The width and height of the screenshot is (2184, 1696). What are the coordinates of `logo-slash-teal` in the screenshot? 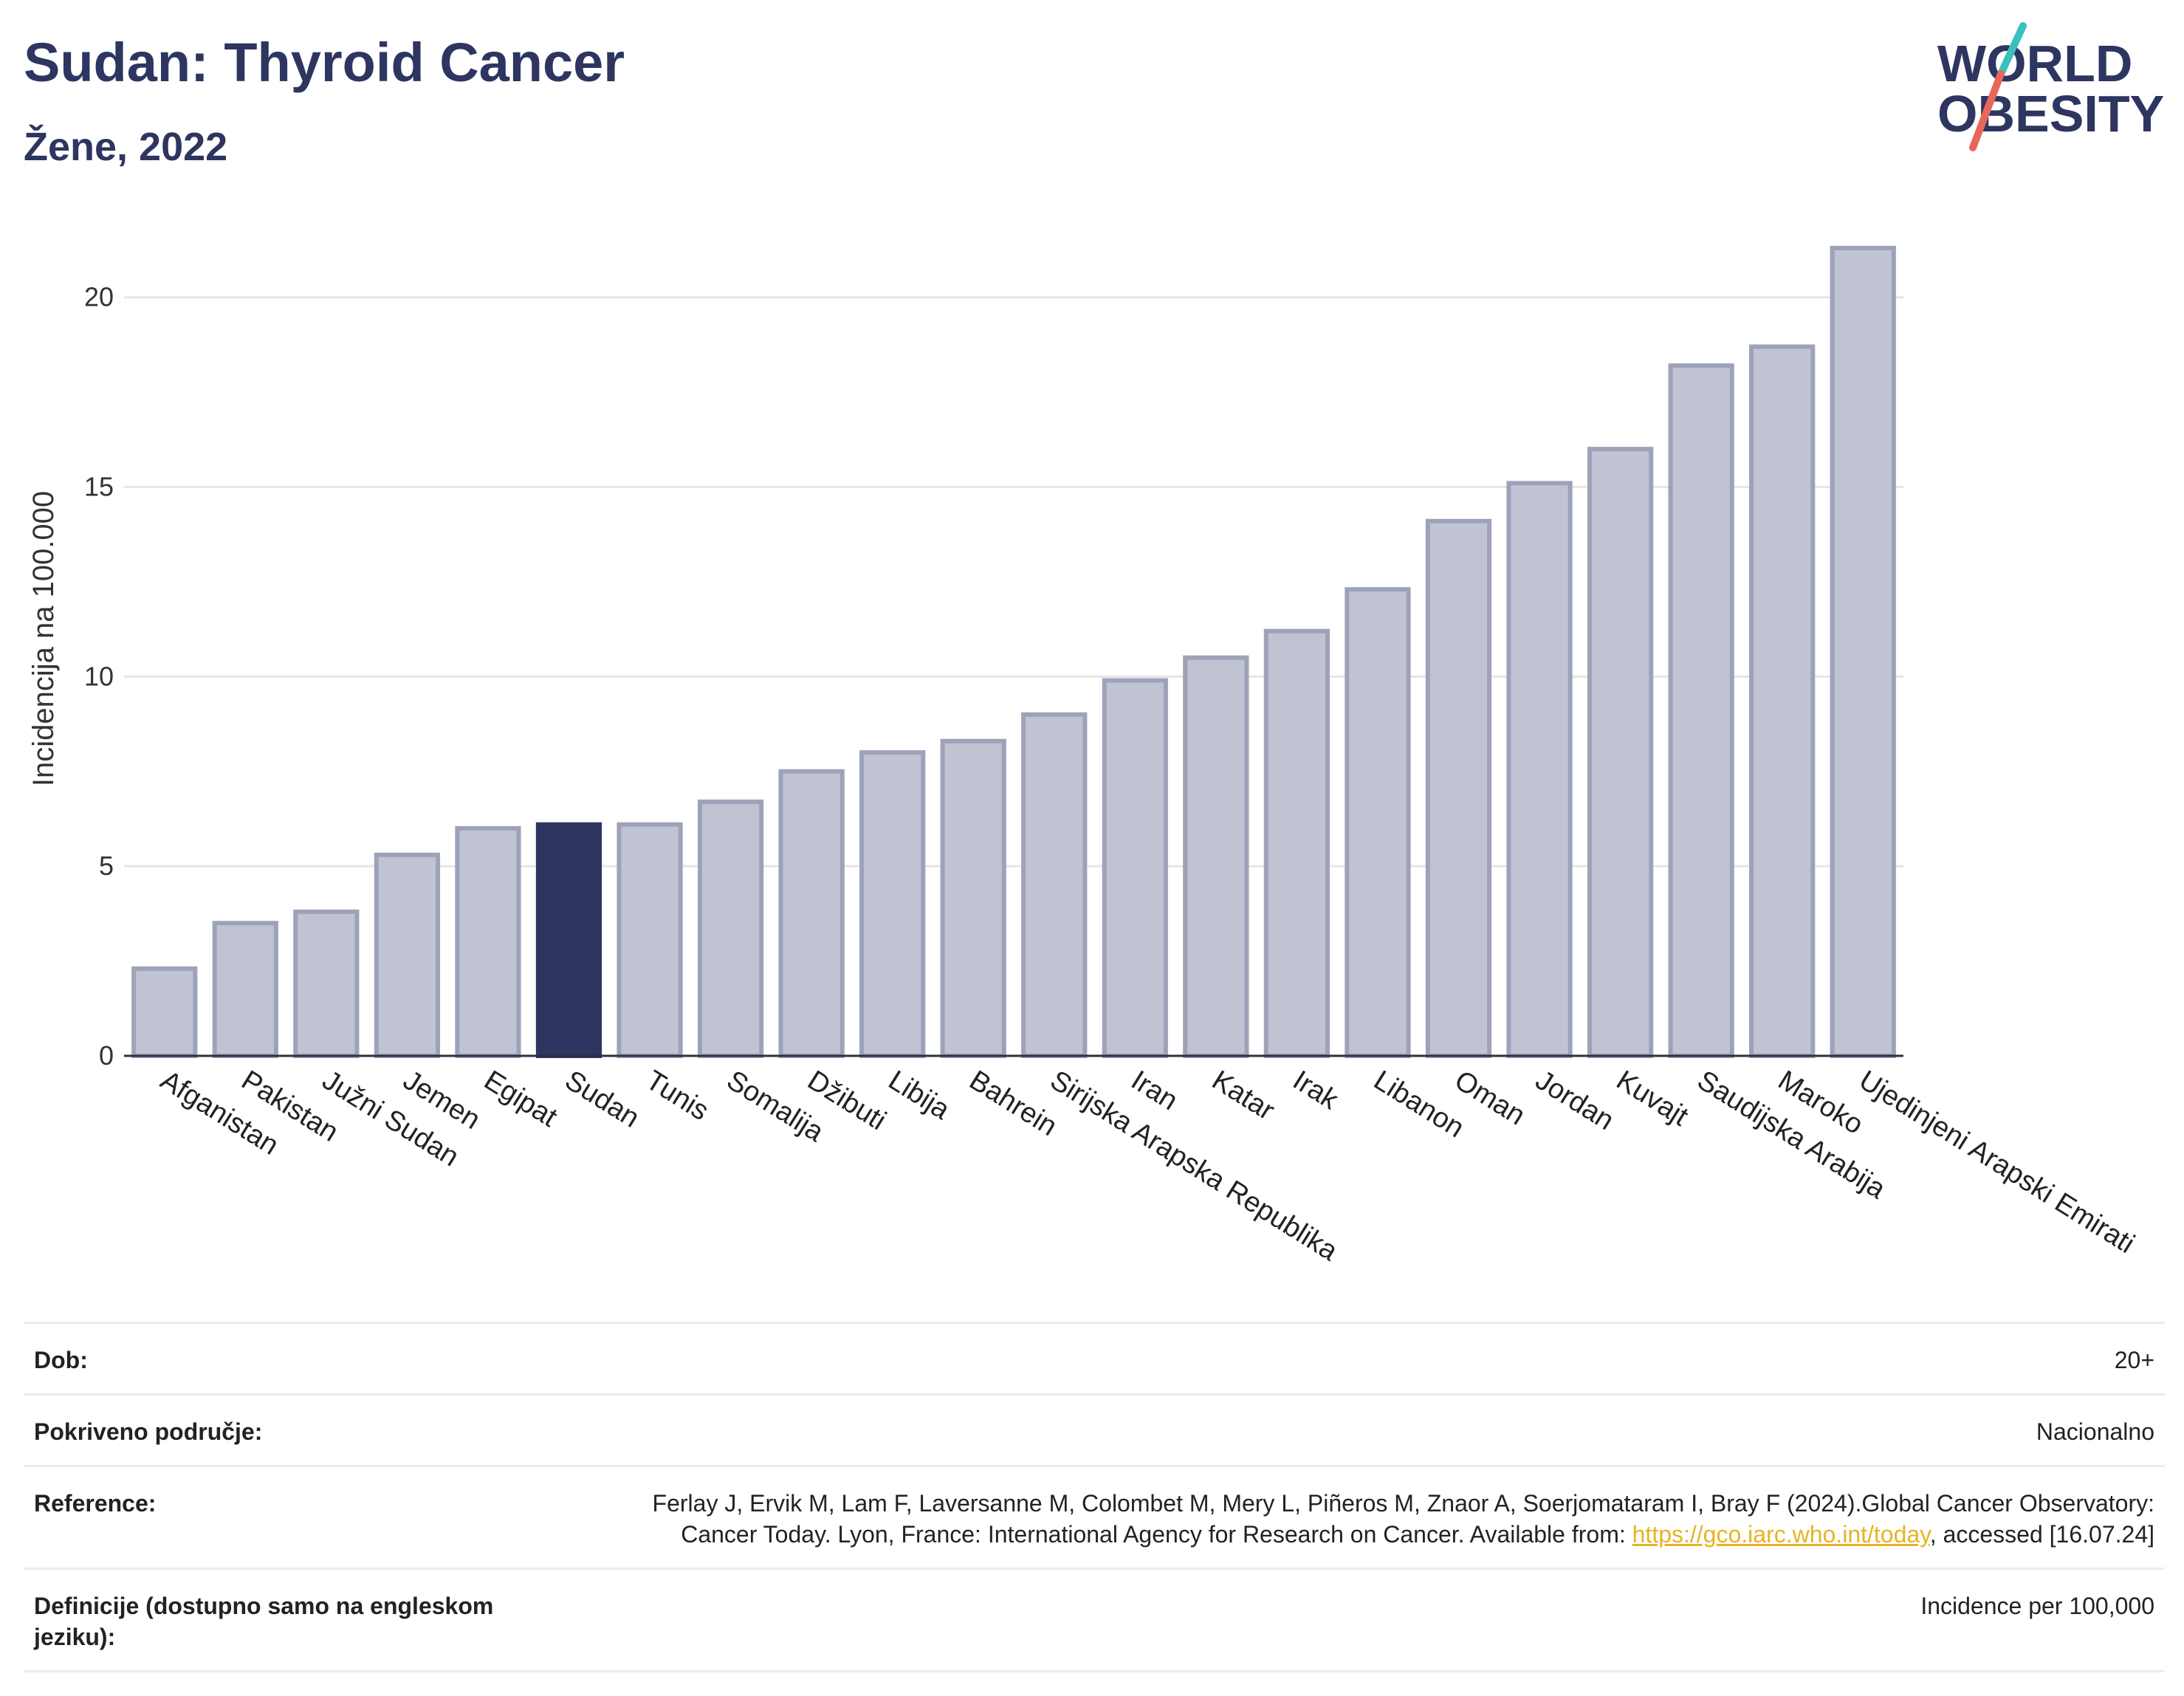 It's located at (2012, 50).